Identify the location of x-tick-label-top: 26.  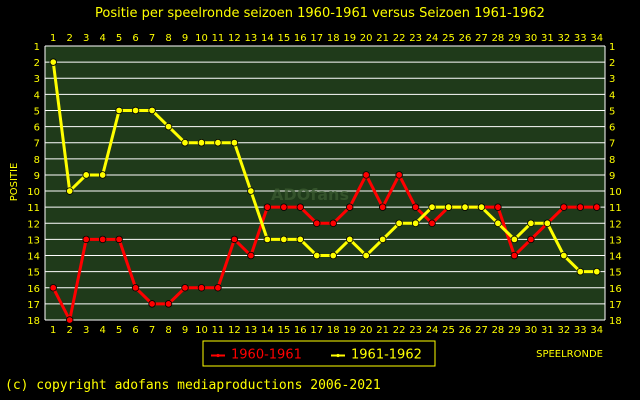
(465, 38).